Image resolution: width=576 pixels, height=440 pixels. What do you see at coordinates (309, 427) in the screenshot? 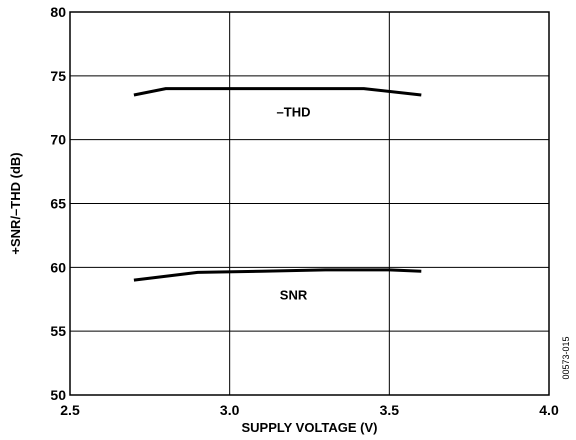
I see `x-axis-label: SUPPLY VOLTAGE (V)` at bounding box center [309, 427].